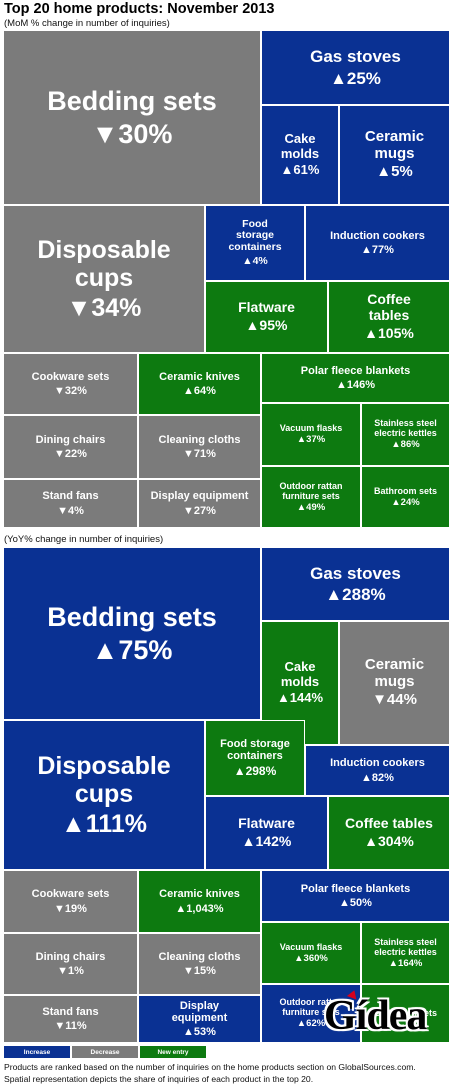  I want to click on mom-label-stand-fans: Stand fans, so click(70, 496).